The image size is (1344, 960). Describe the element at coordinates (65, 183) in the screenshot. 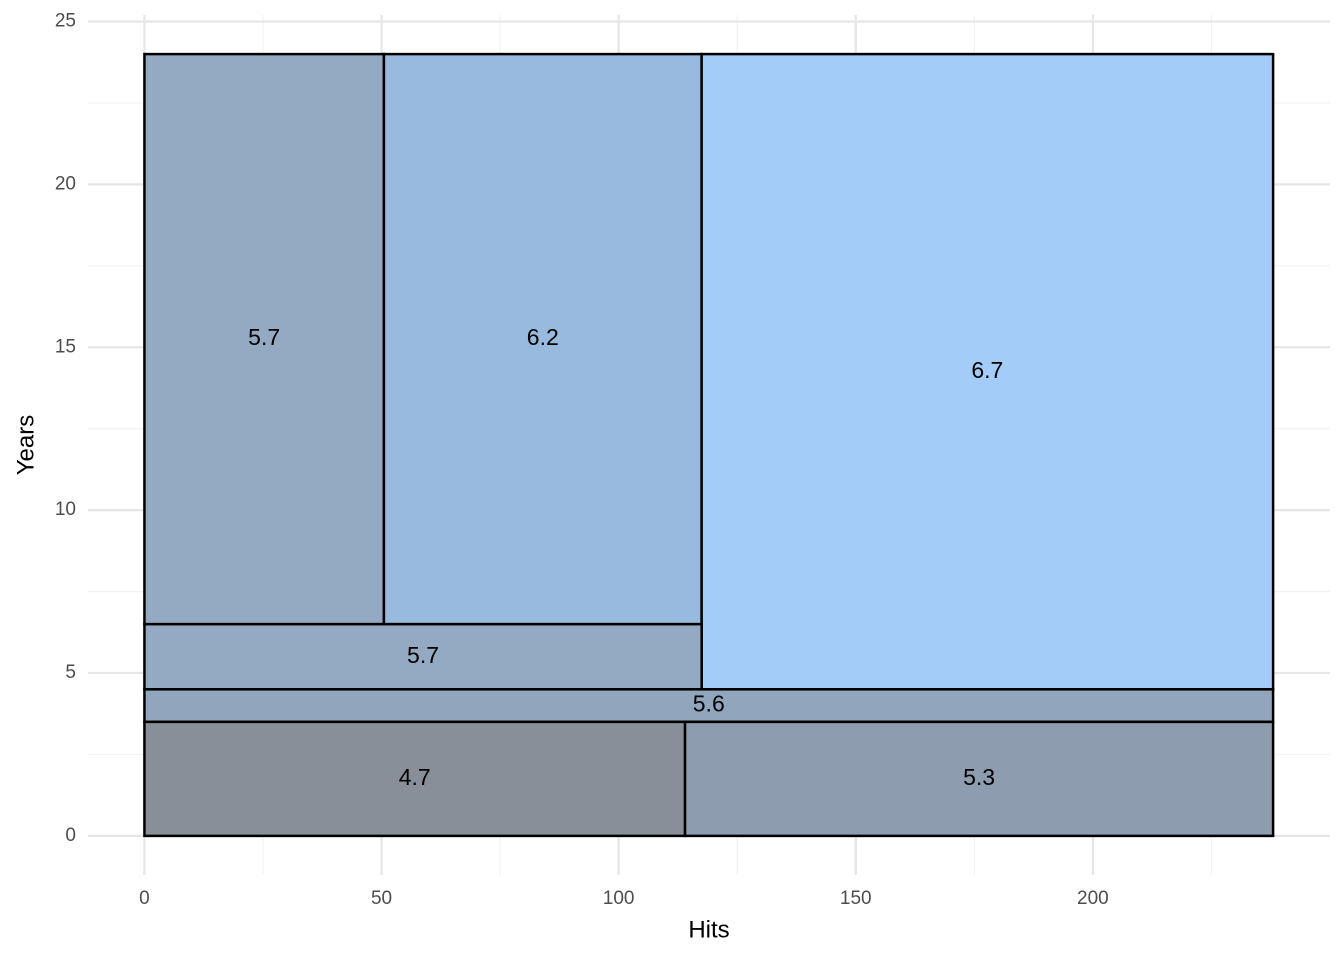

I see `y-tick-label: 20` at that location.